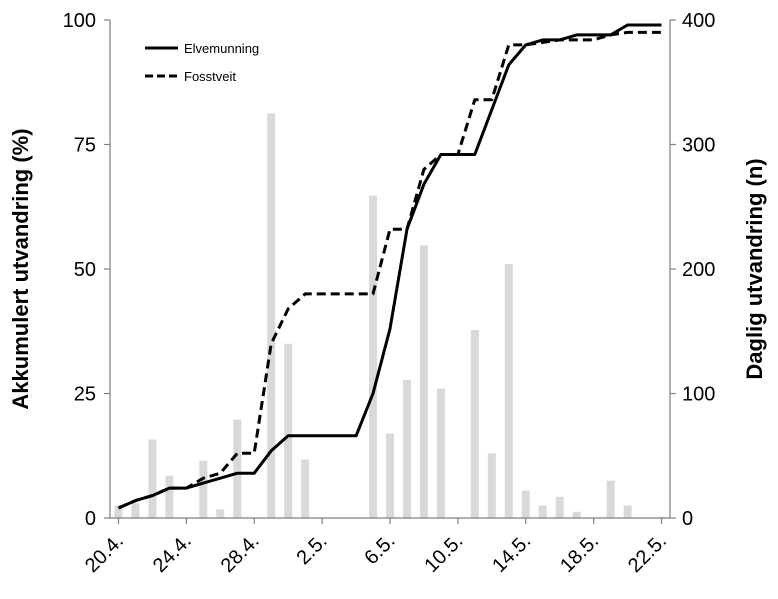 The height and width of the screenshot is (599, 778). What do you see at coordinates (511, 553) in the screenshot?
I see `x-tick-label: 14.5.` at bounding box center [511, 553].